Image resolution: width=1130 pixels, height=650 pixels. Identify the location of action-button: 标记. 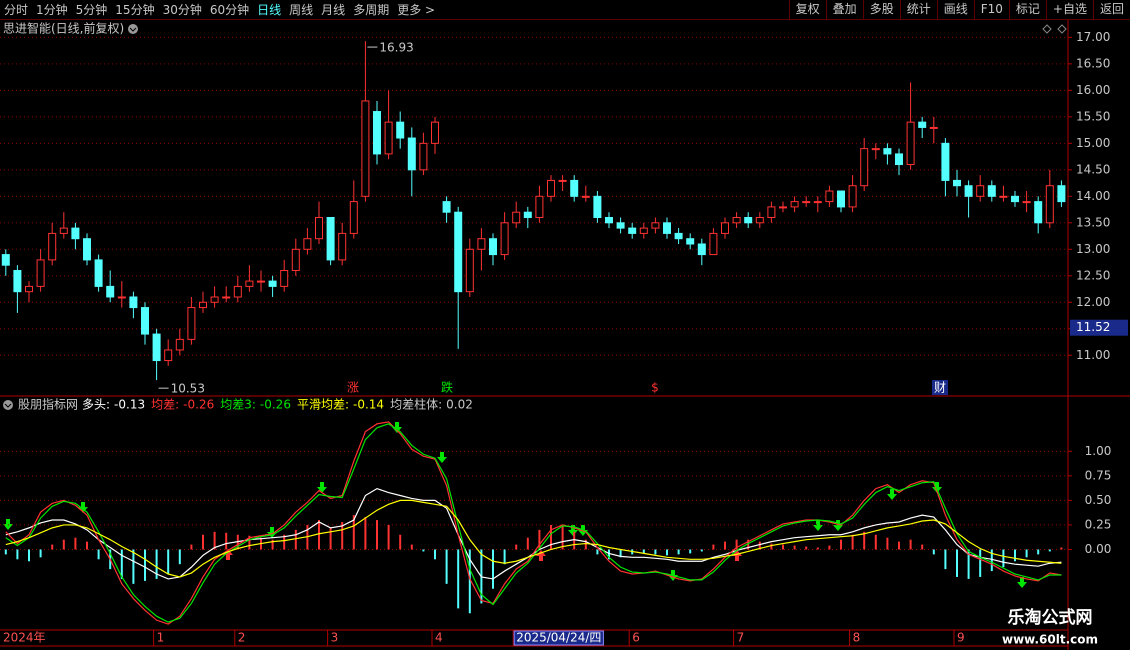
(1027, 9).